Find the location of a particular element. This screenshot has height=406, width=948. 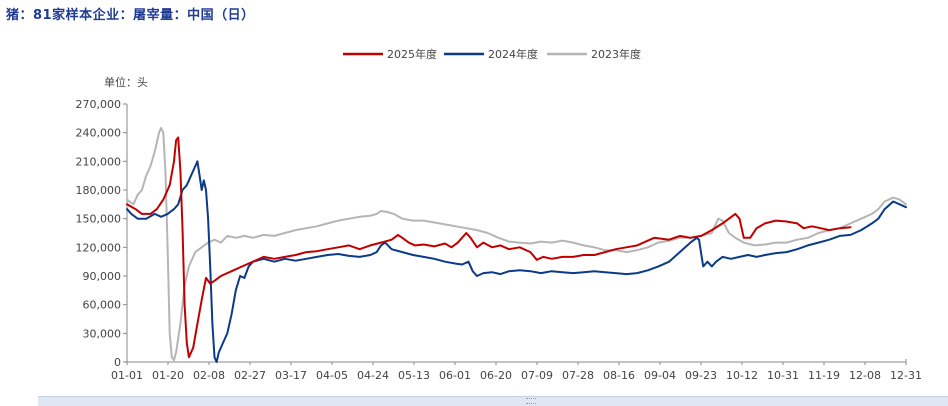

x-tick-label-14: 09-23 is located at coordinates (701, 375).